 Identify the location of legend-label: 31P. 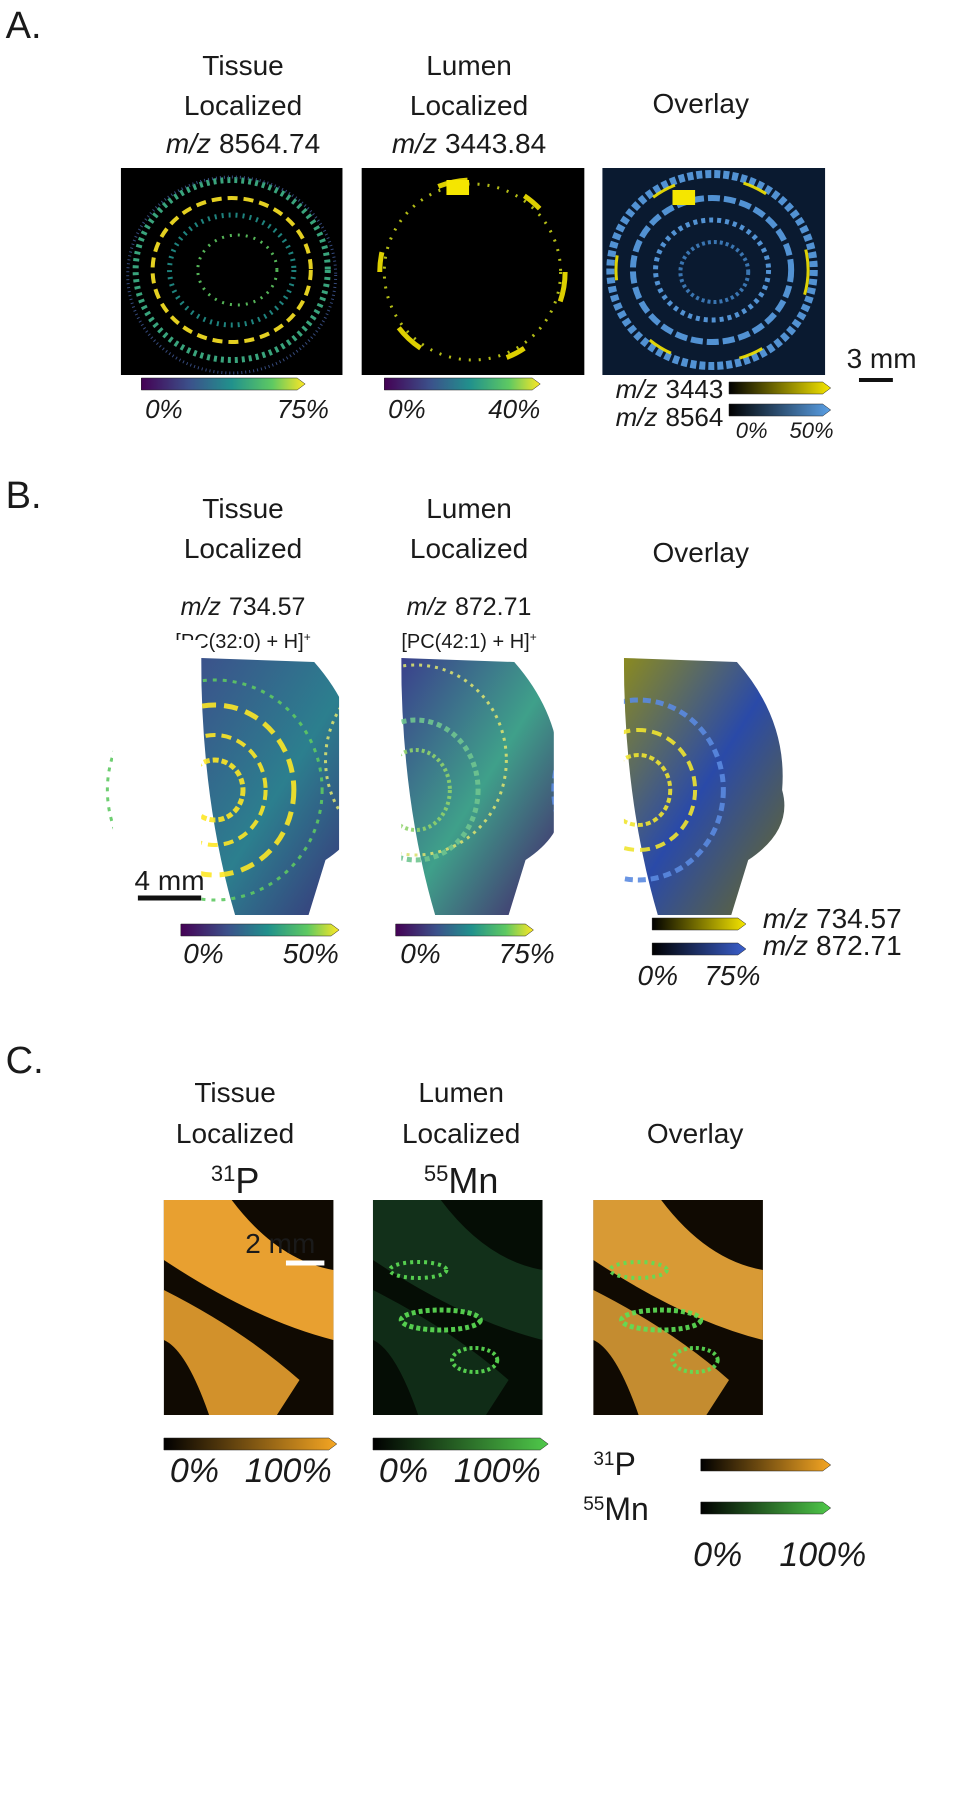
(614, 1464).